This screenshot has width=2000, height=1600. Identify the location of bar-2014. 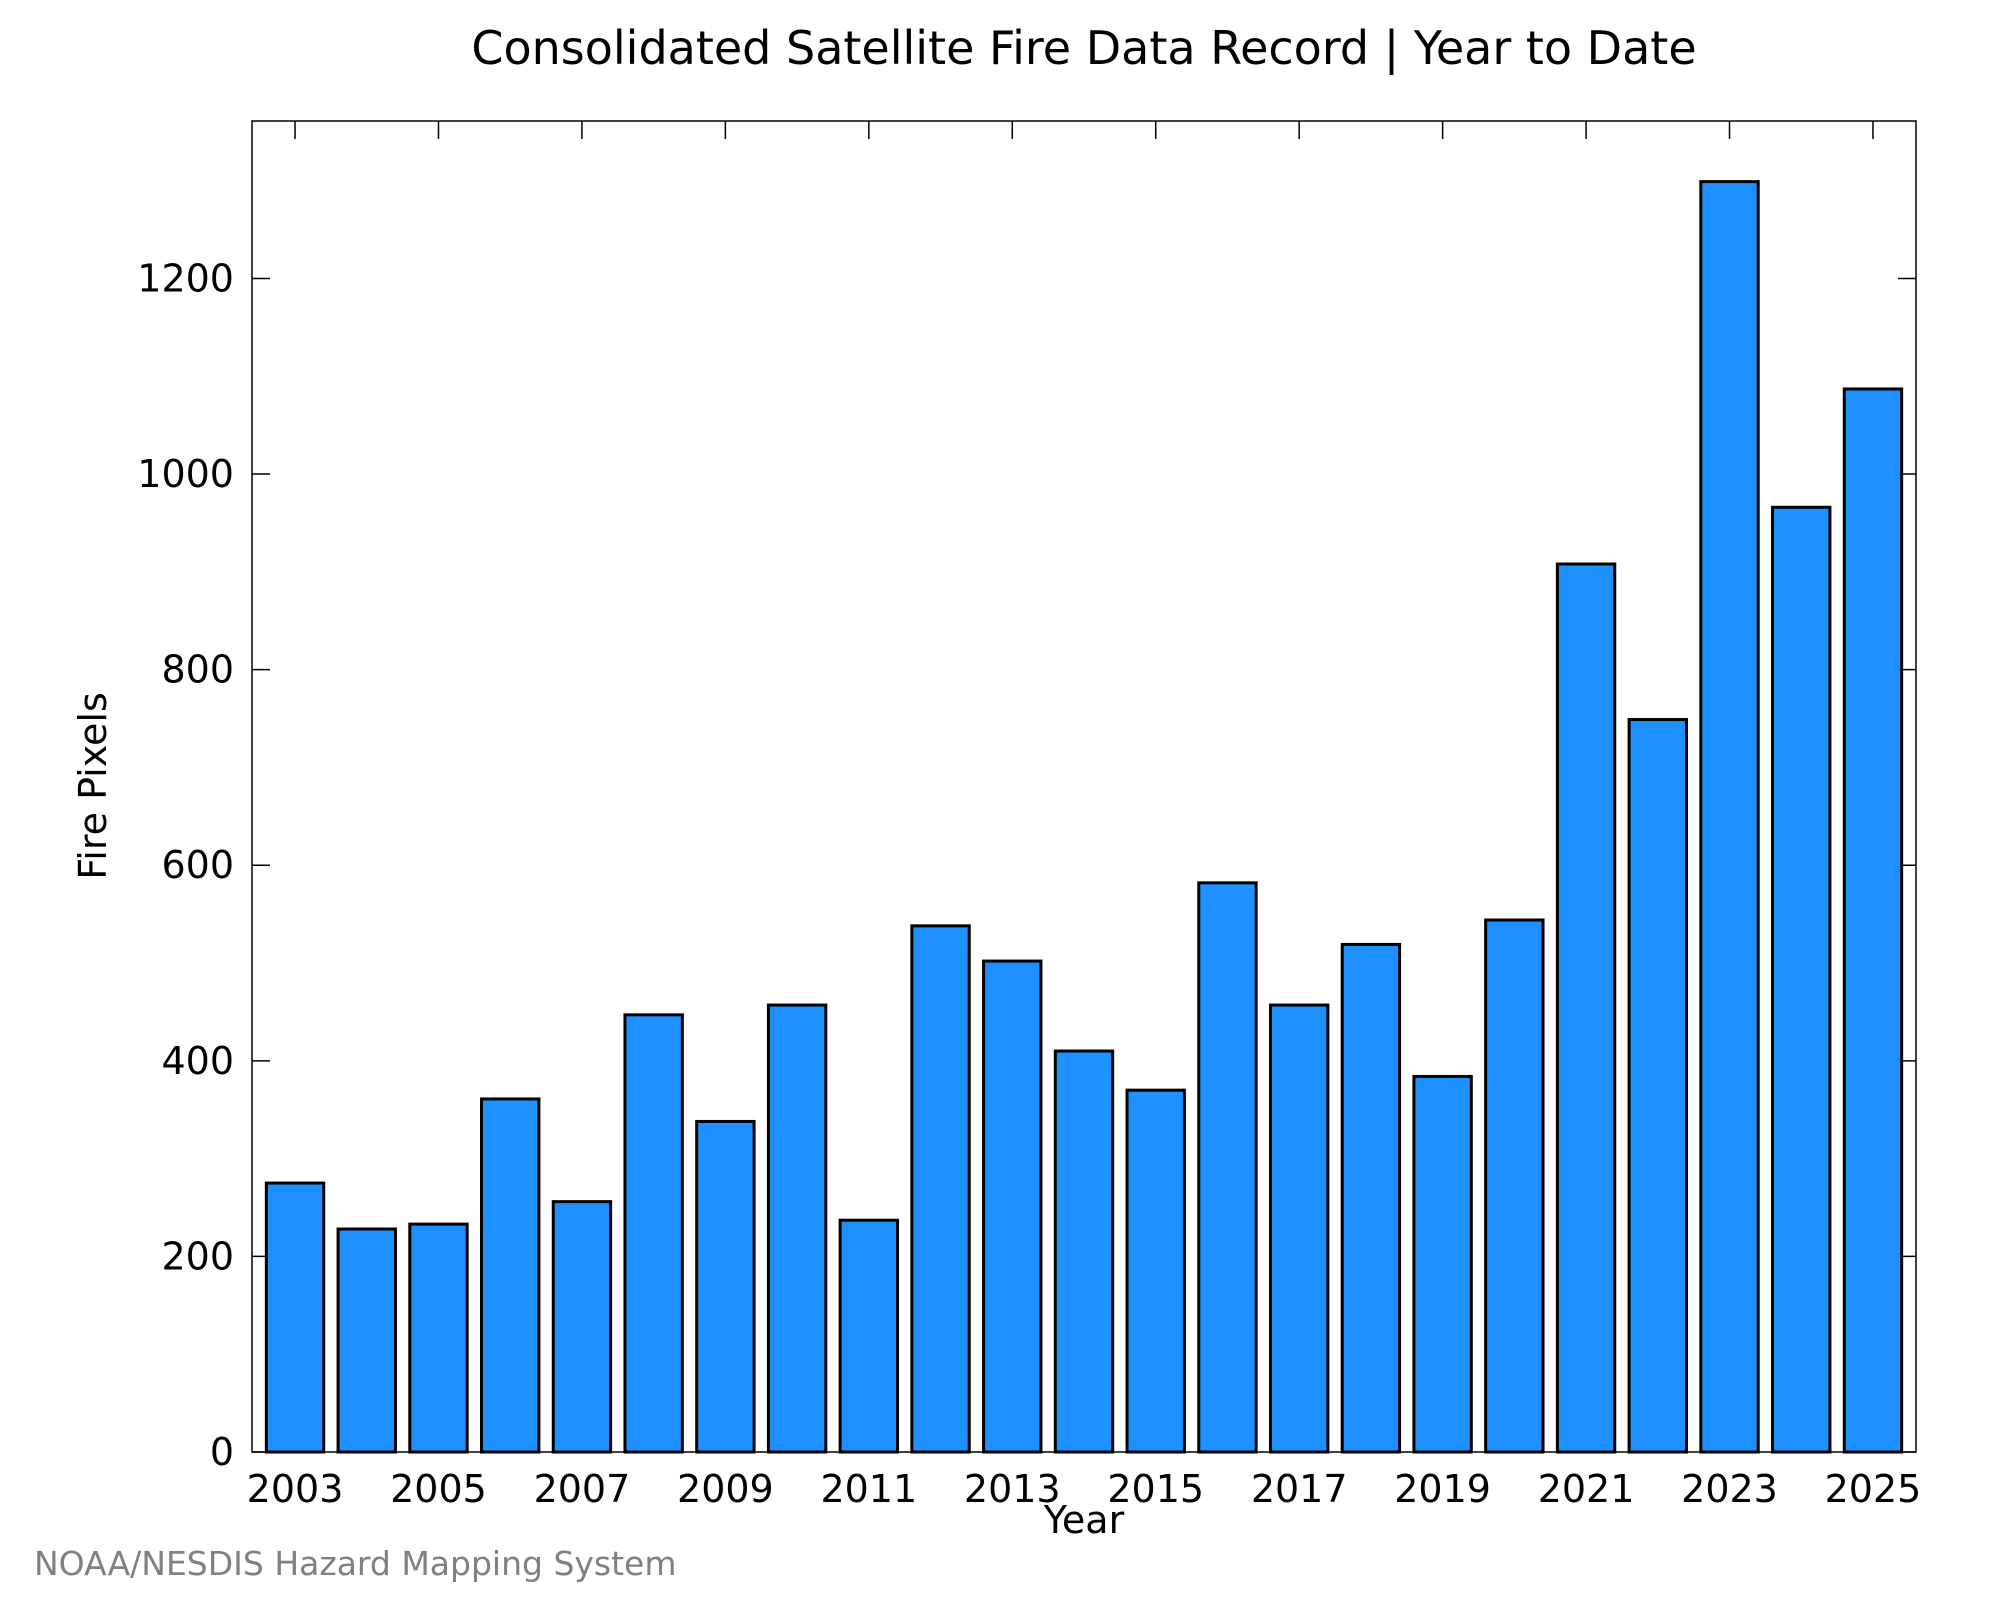
(1084, 1251).